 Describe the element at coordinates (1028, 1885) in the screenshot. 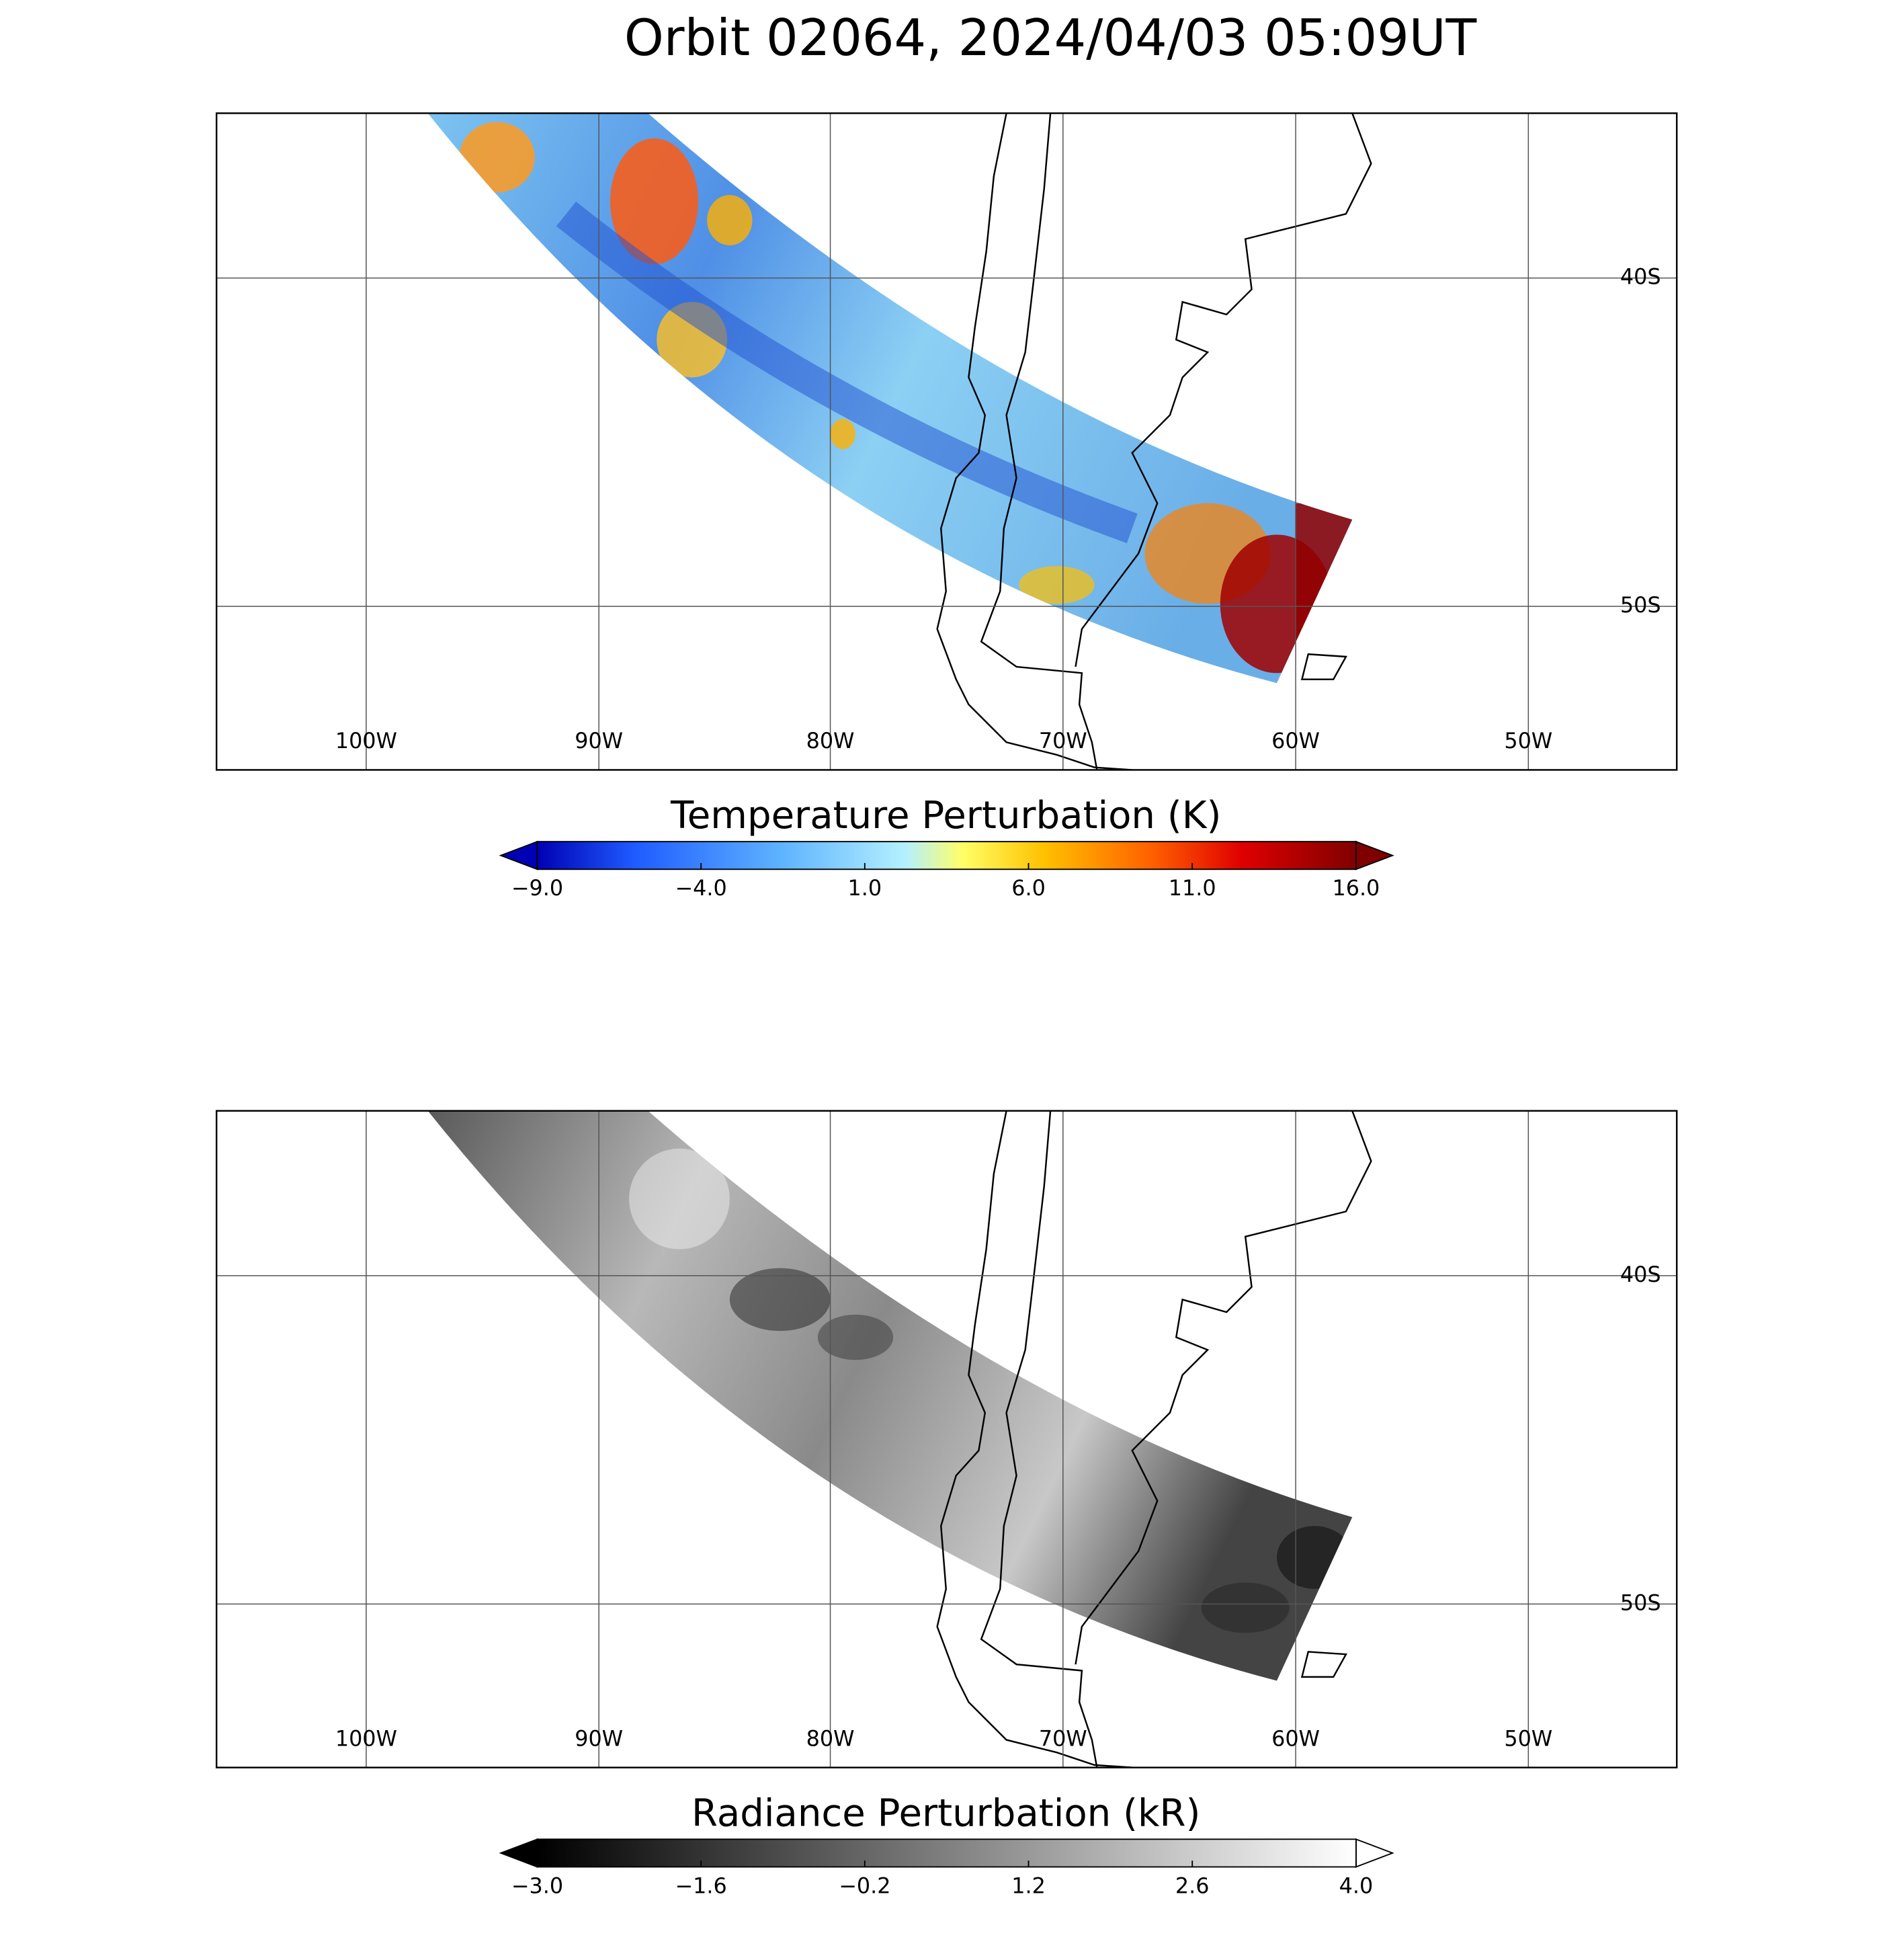

I see `colorbar-tick-label: 1.2` at that location.